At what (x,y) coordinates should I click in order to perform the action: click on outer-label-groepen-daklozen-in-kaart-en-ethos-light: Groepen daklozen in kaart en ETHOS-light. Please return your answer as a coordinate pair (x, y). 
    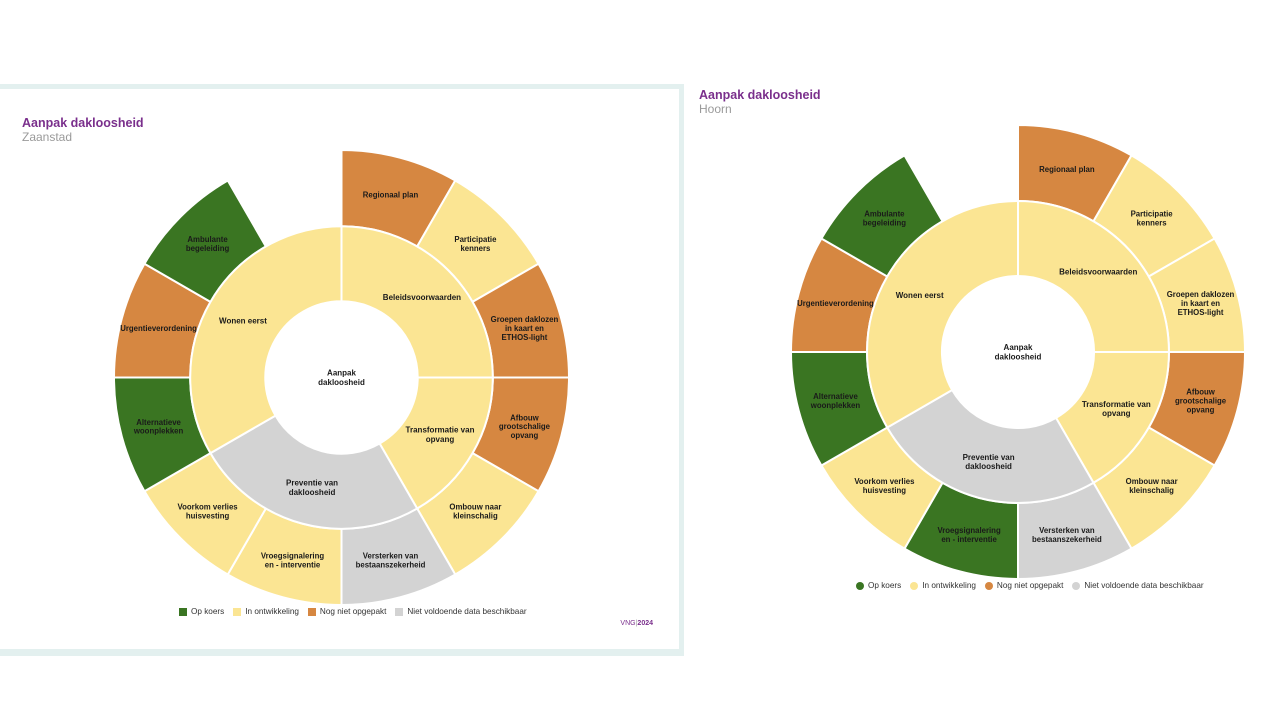
    Looking at the image, I should click on (525, 328).